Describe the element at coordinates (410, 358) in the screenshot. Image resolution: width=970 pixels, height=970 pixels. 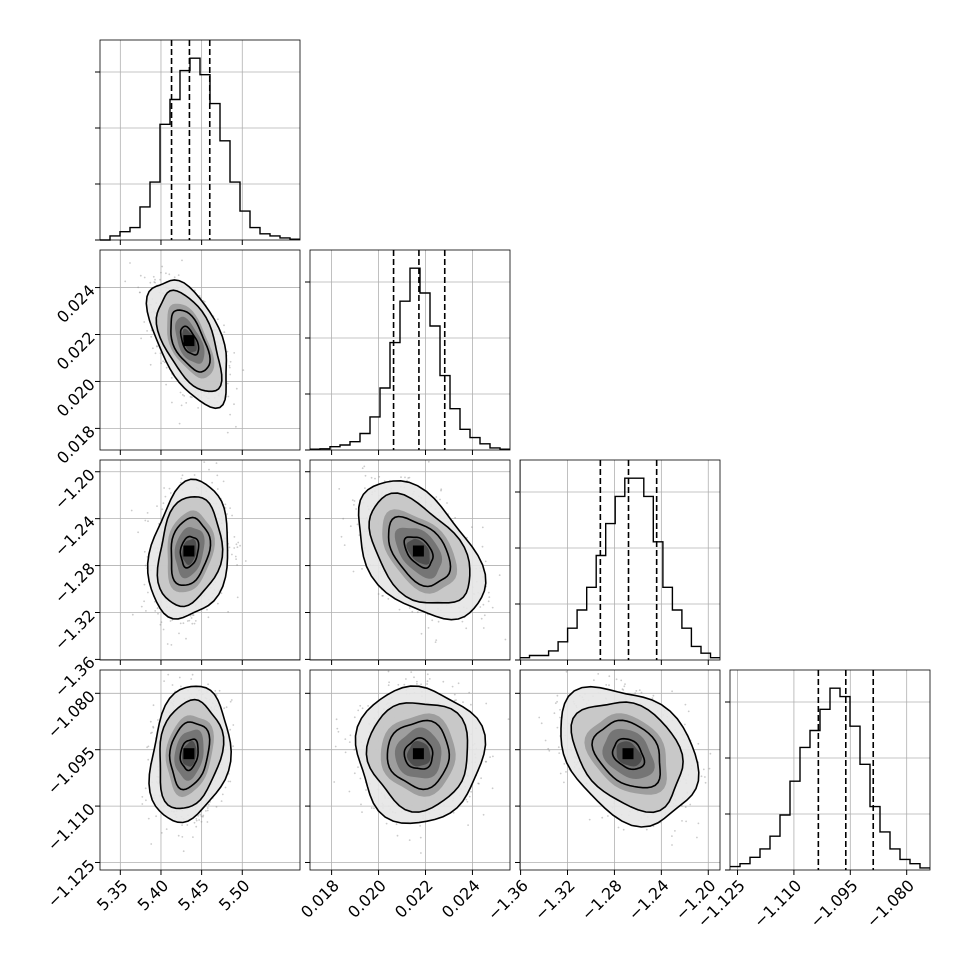
I see `histogram-step` at that location.